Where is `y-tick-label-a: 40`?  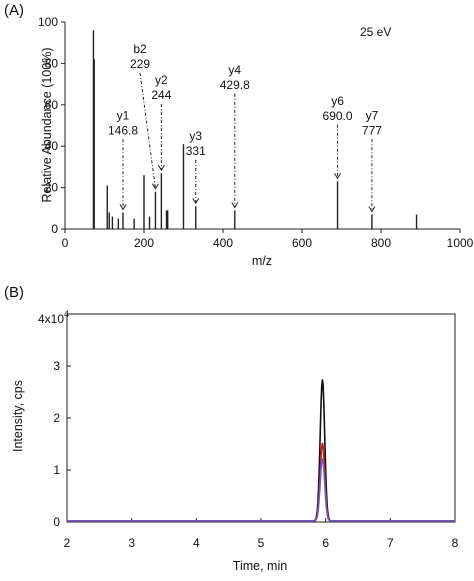 y-tick-label-a: 40 is located at coordinates (52, 146).